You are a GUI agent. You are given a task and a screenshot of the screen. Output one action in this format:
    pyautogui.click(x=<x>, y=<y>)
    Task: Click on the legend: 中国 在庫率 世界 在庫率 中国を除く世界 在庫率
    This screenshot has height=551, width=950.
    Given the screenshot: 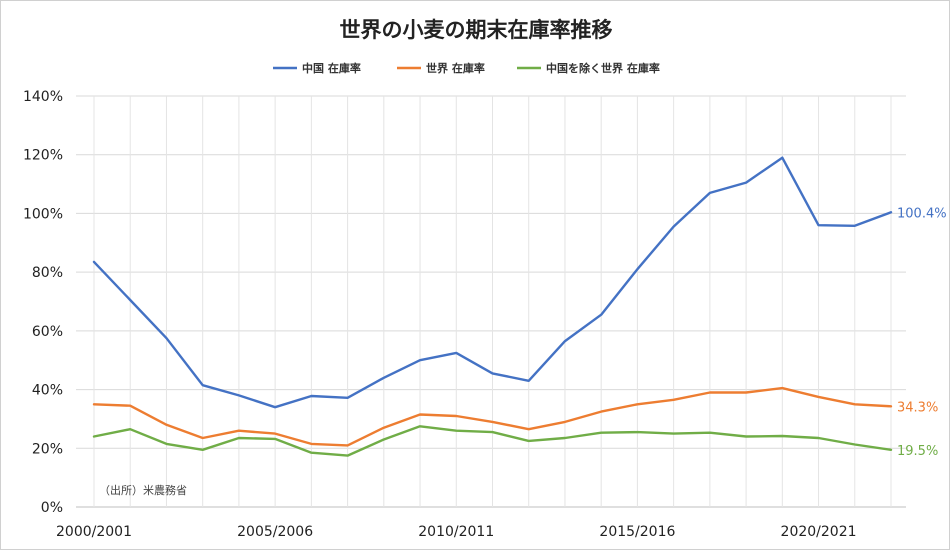 What is the action you would take?
    pyautogui.click(x=466, y=68)
    